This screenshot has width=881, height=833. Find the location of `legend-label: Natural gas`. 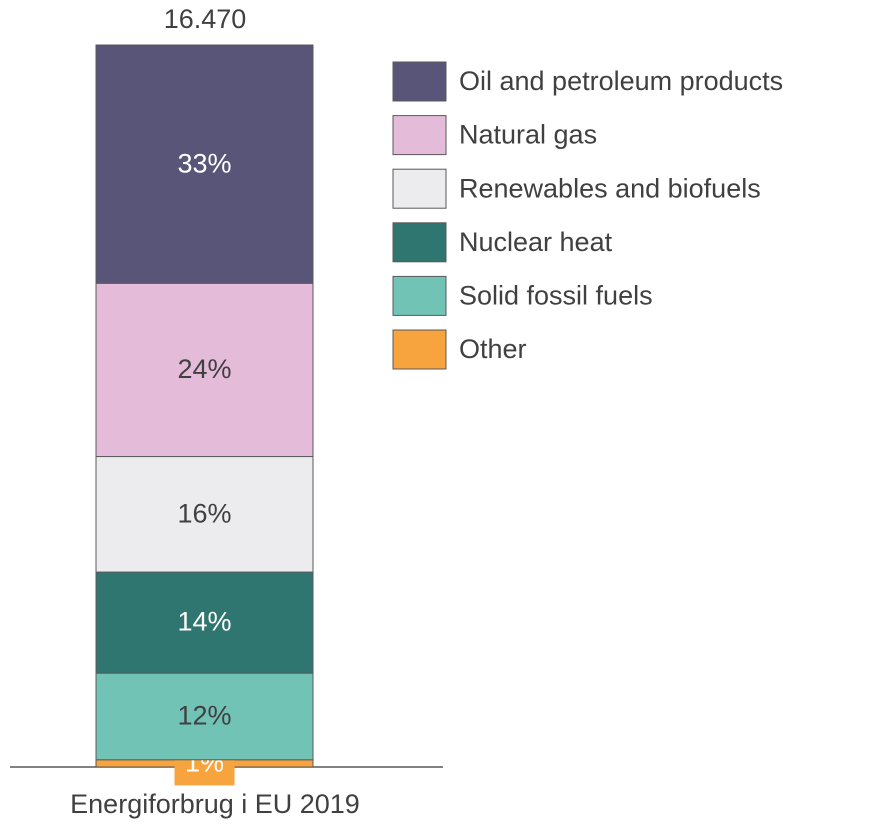

legend-label: Natural gas is located at coordinates (528, 135).